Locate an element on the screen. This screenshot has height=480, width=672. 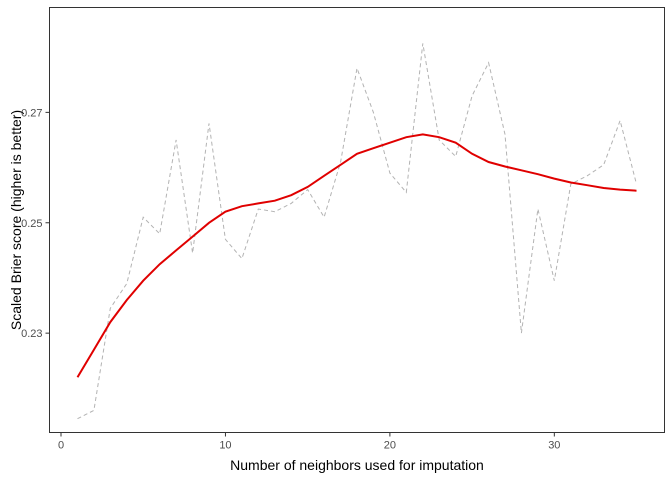
y-tick-label: 0.27 is located at coordinates (31, 113).